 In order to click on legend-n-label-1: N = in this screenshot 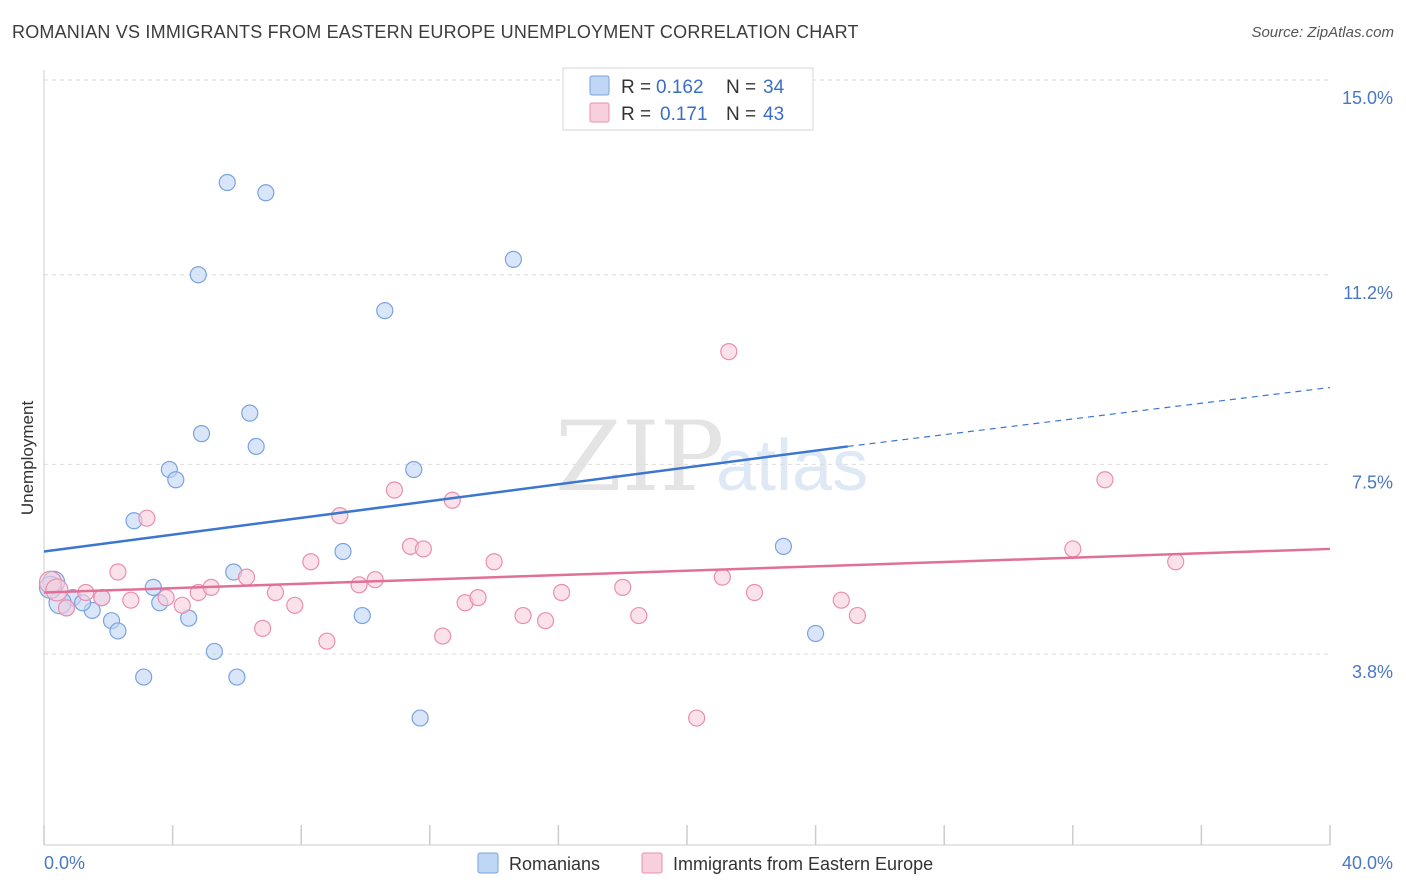, I will do `click(741, 87)`.